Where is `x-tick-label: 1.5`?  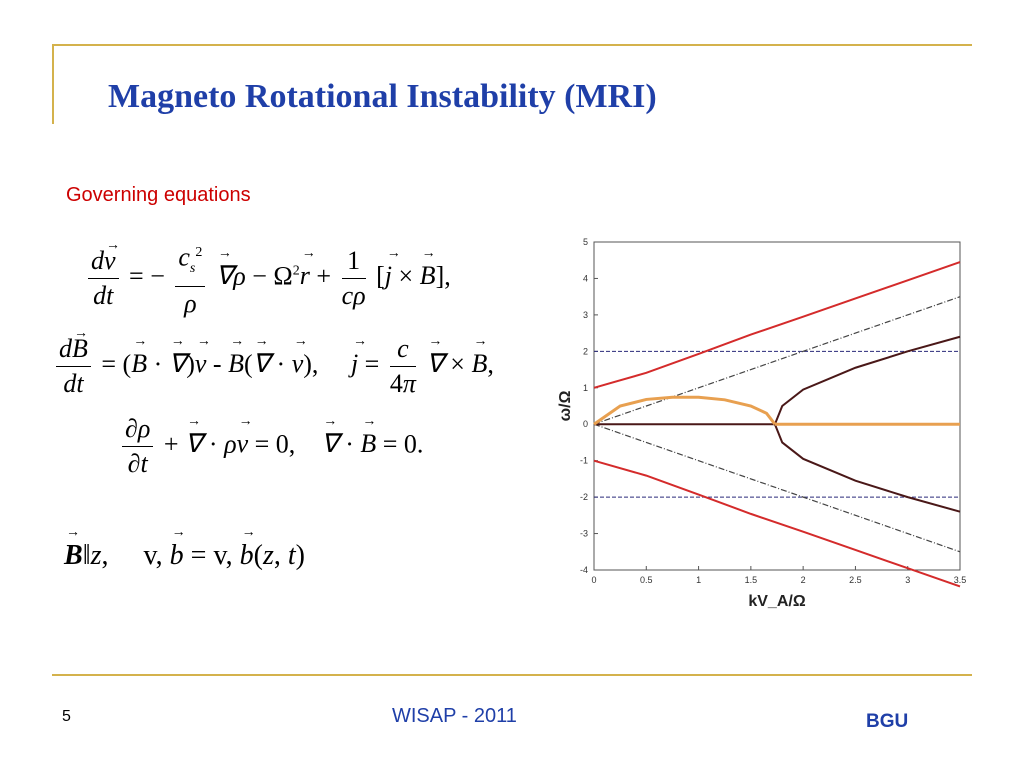 x-tick-label: 1.5 is located at coordinates (751, 580).